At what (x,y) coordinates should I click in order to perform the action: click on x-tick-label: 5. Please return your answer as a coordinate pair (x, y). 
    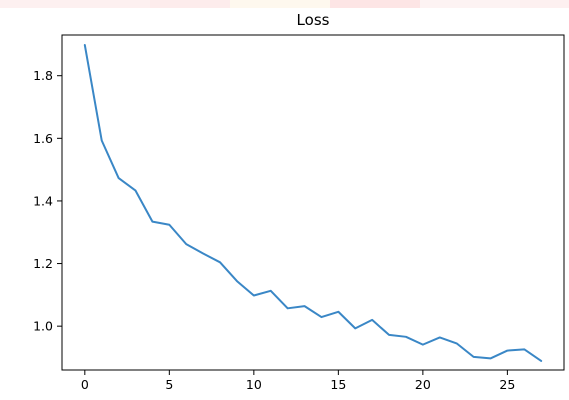
    Looking at the image, I should click on (169, 384).